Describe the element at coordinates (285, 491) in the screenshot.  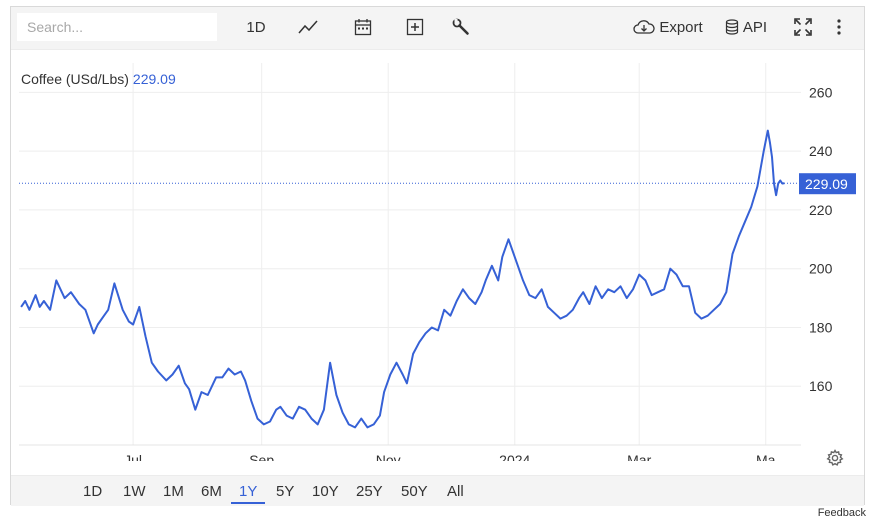
I see `range-button-5y: 5Y` at that location.